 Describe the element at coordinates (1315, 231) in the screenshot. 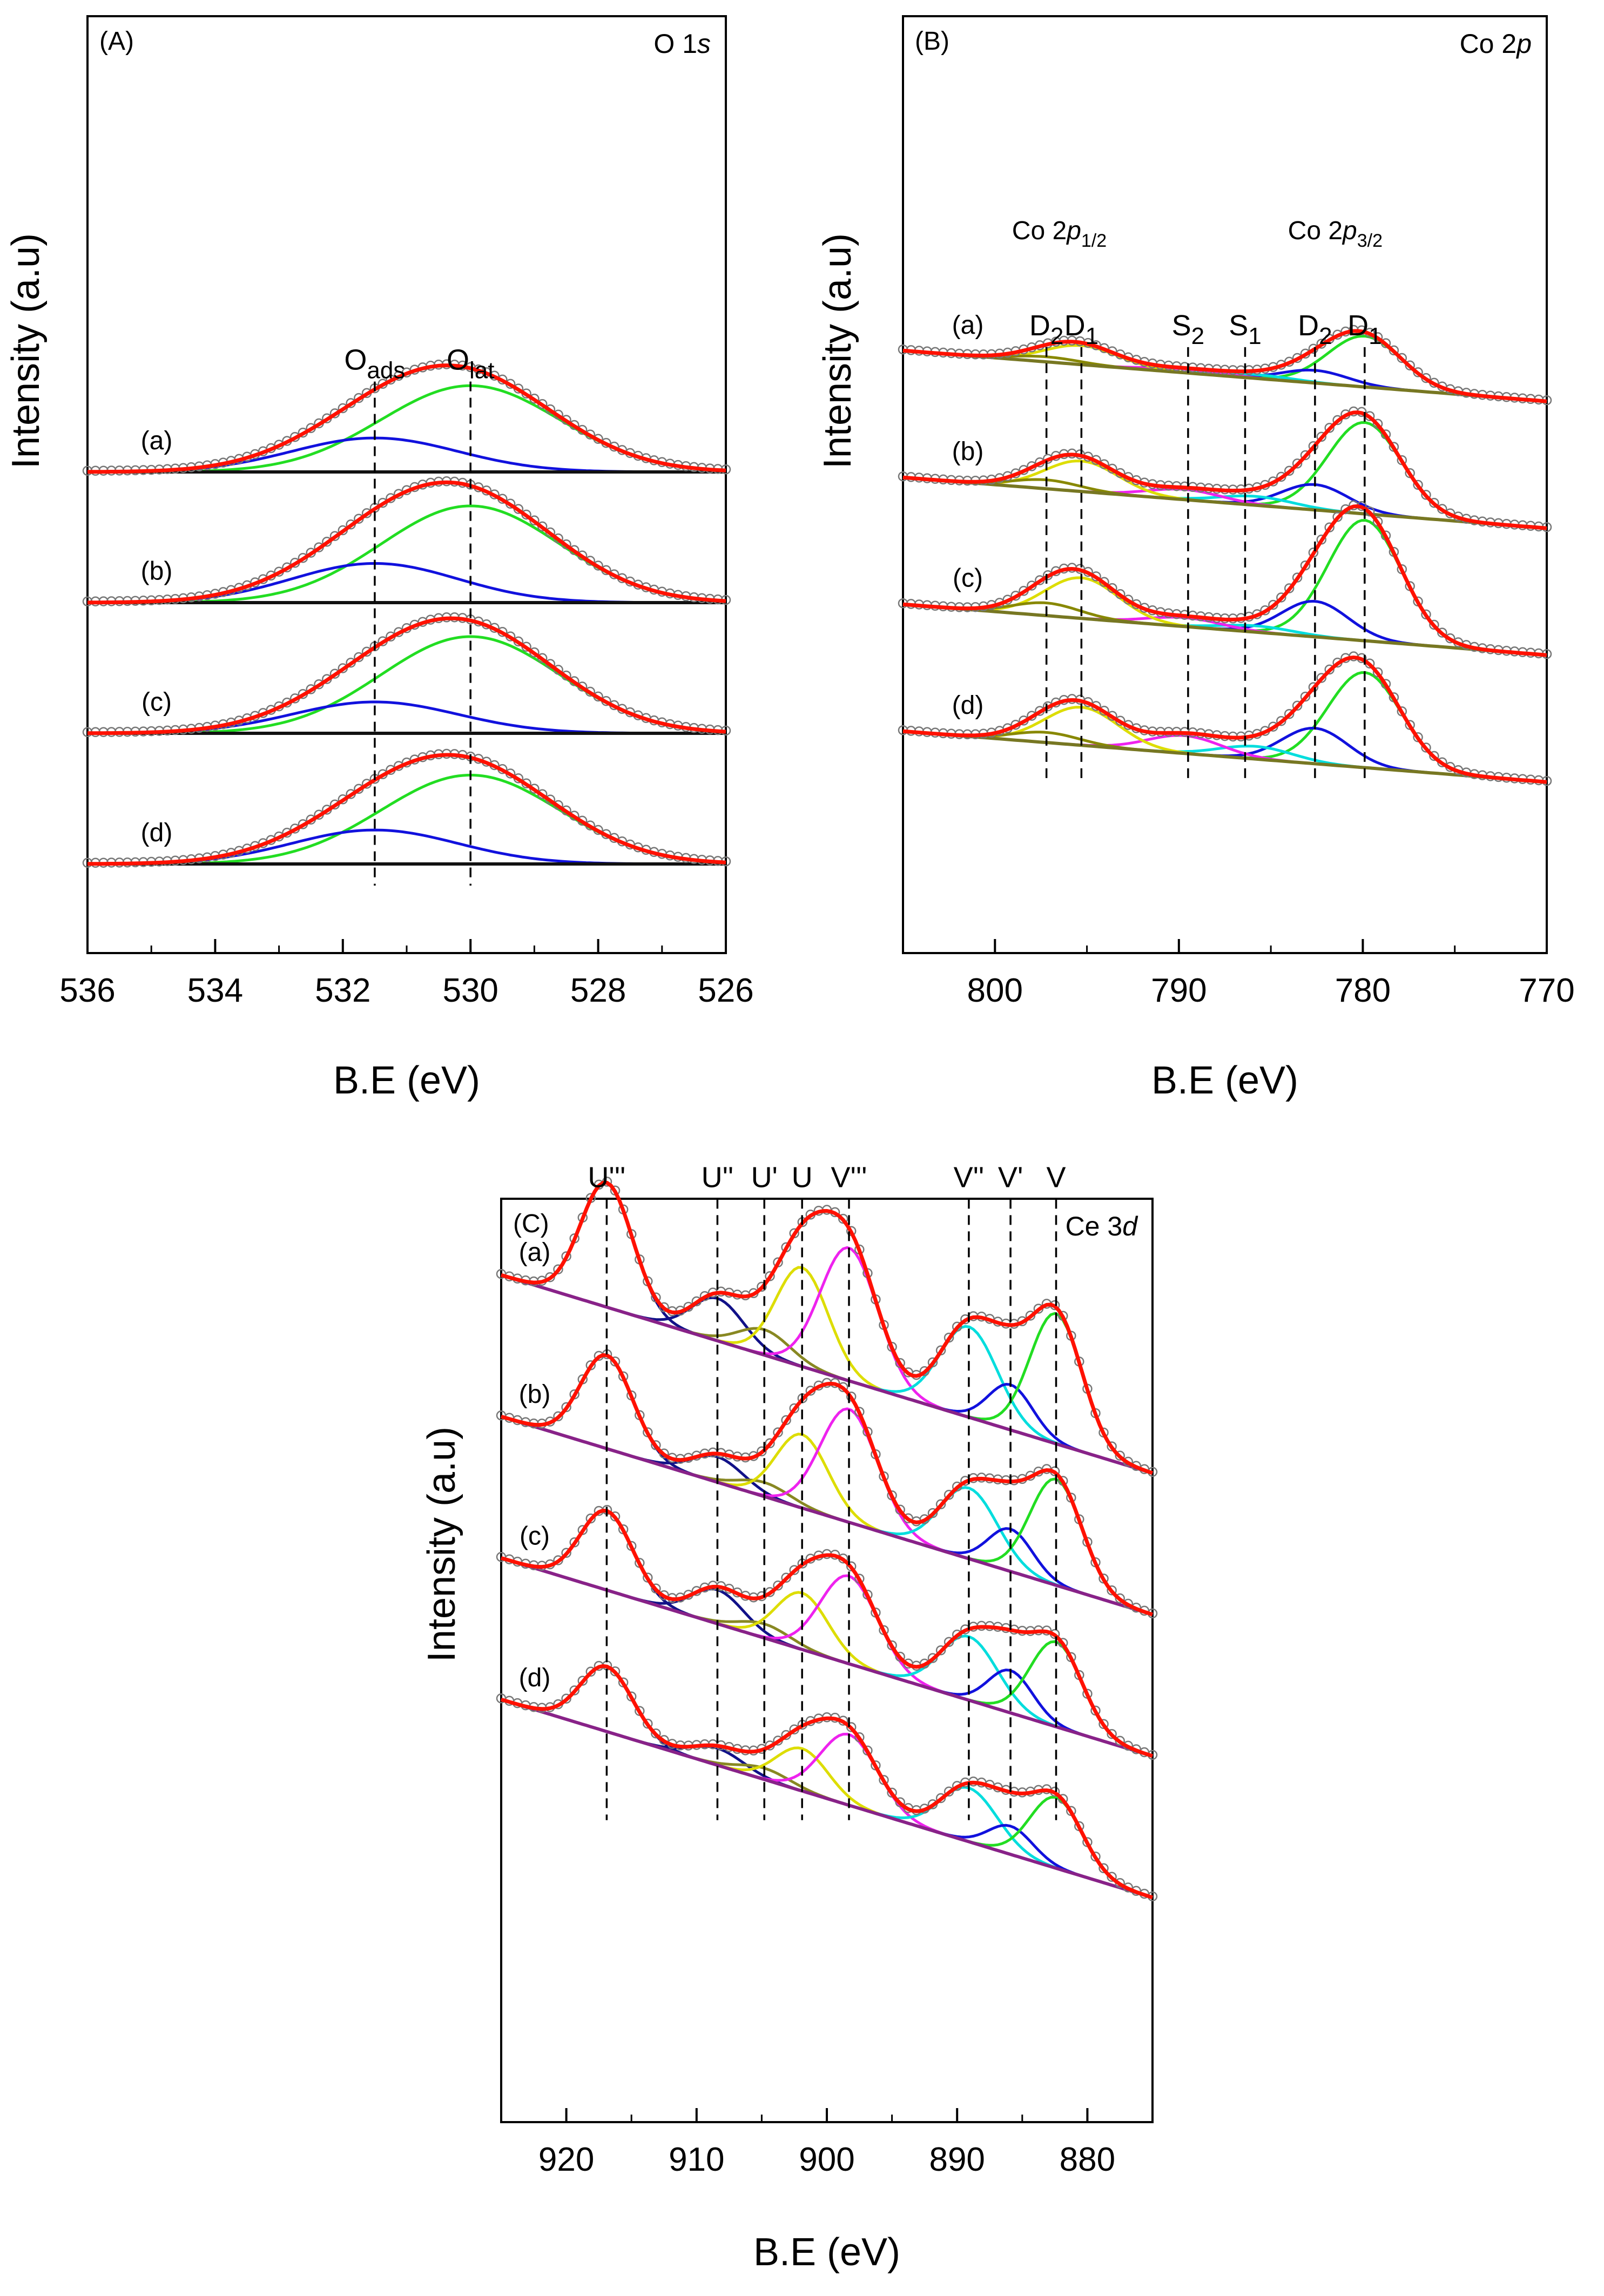

I see `group-label-base: Co 2` at that location.